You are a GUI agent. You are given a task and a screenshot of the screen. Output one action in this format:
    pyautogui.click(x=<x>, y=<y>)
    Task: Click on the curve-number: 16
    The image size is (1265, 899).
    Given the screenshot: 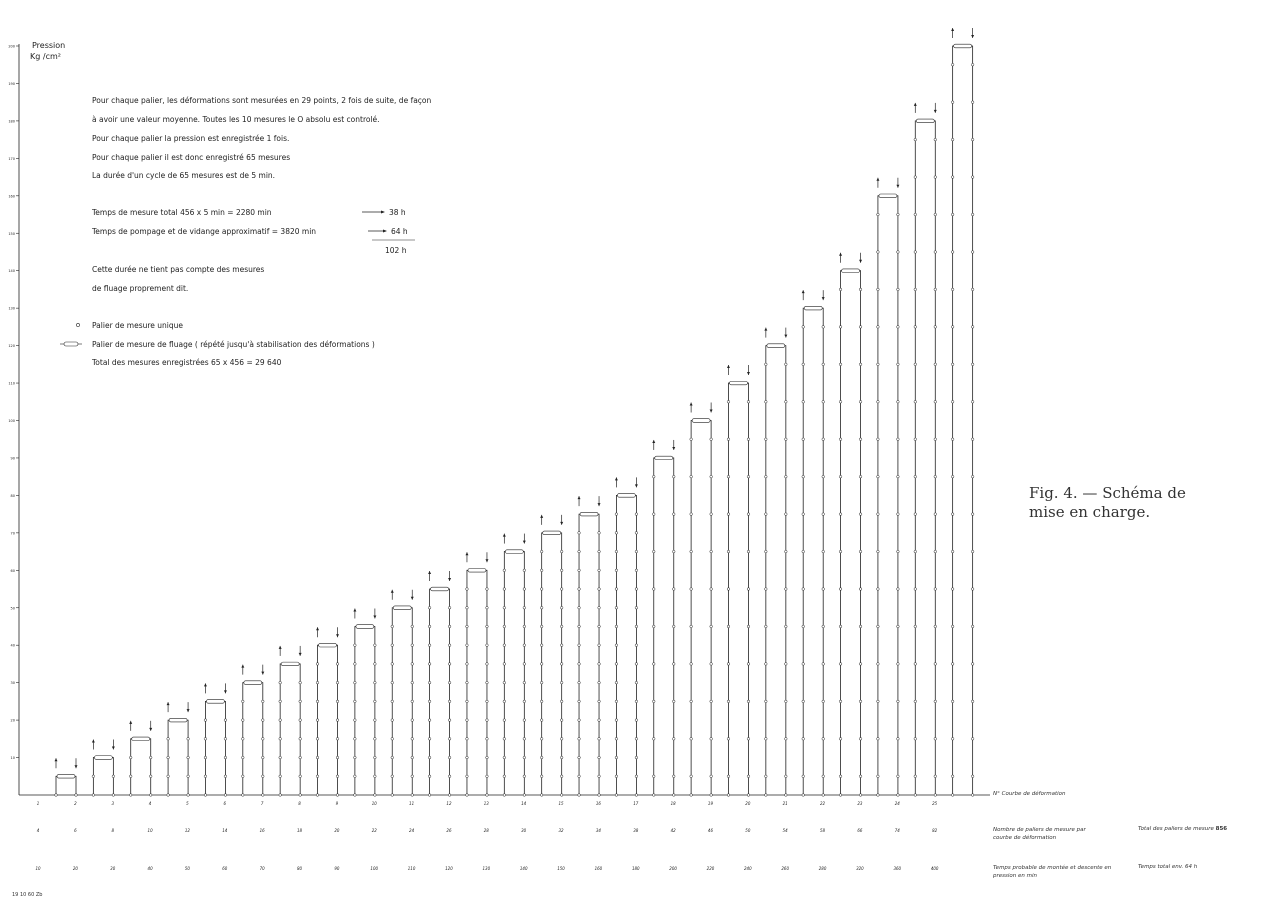 What is the action you would take?
    pyautogui.click(x=599, y=803)
    